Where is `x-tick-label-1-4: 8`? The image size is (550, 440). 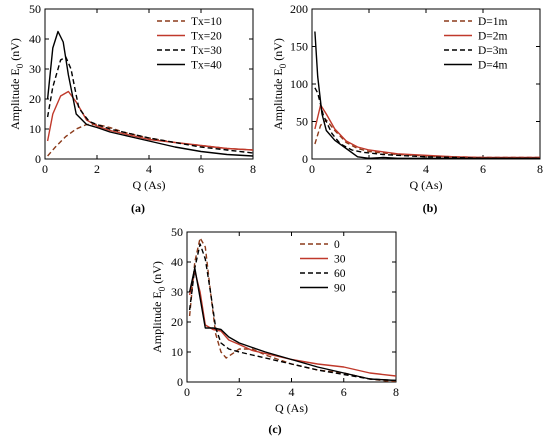 x-tick-label-1-4: 8 is located at coordinates (253, 169).